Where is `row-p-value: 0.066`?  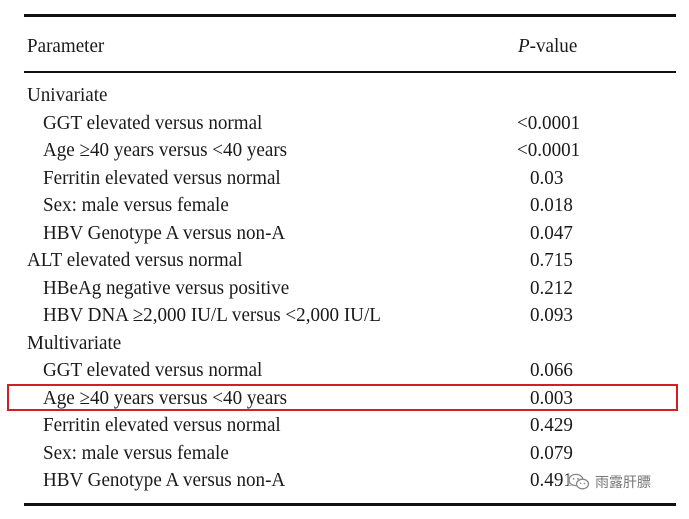 row-p-value: 0.066 is located at coordinates (551, 370).